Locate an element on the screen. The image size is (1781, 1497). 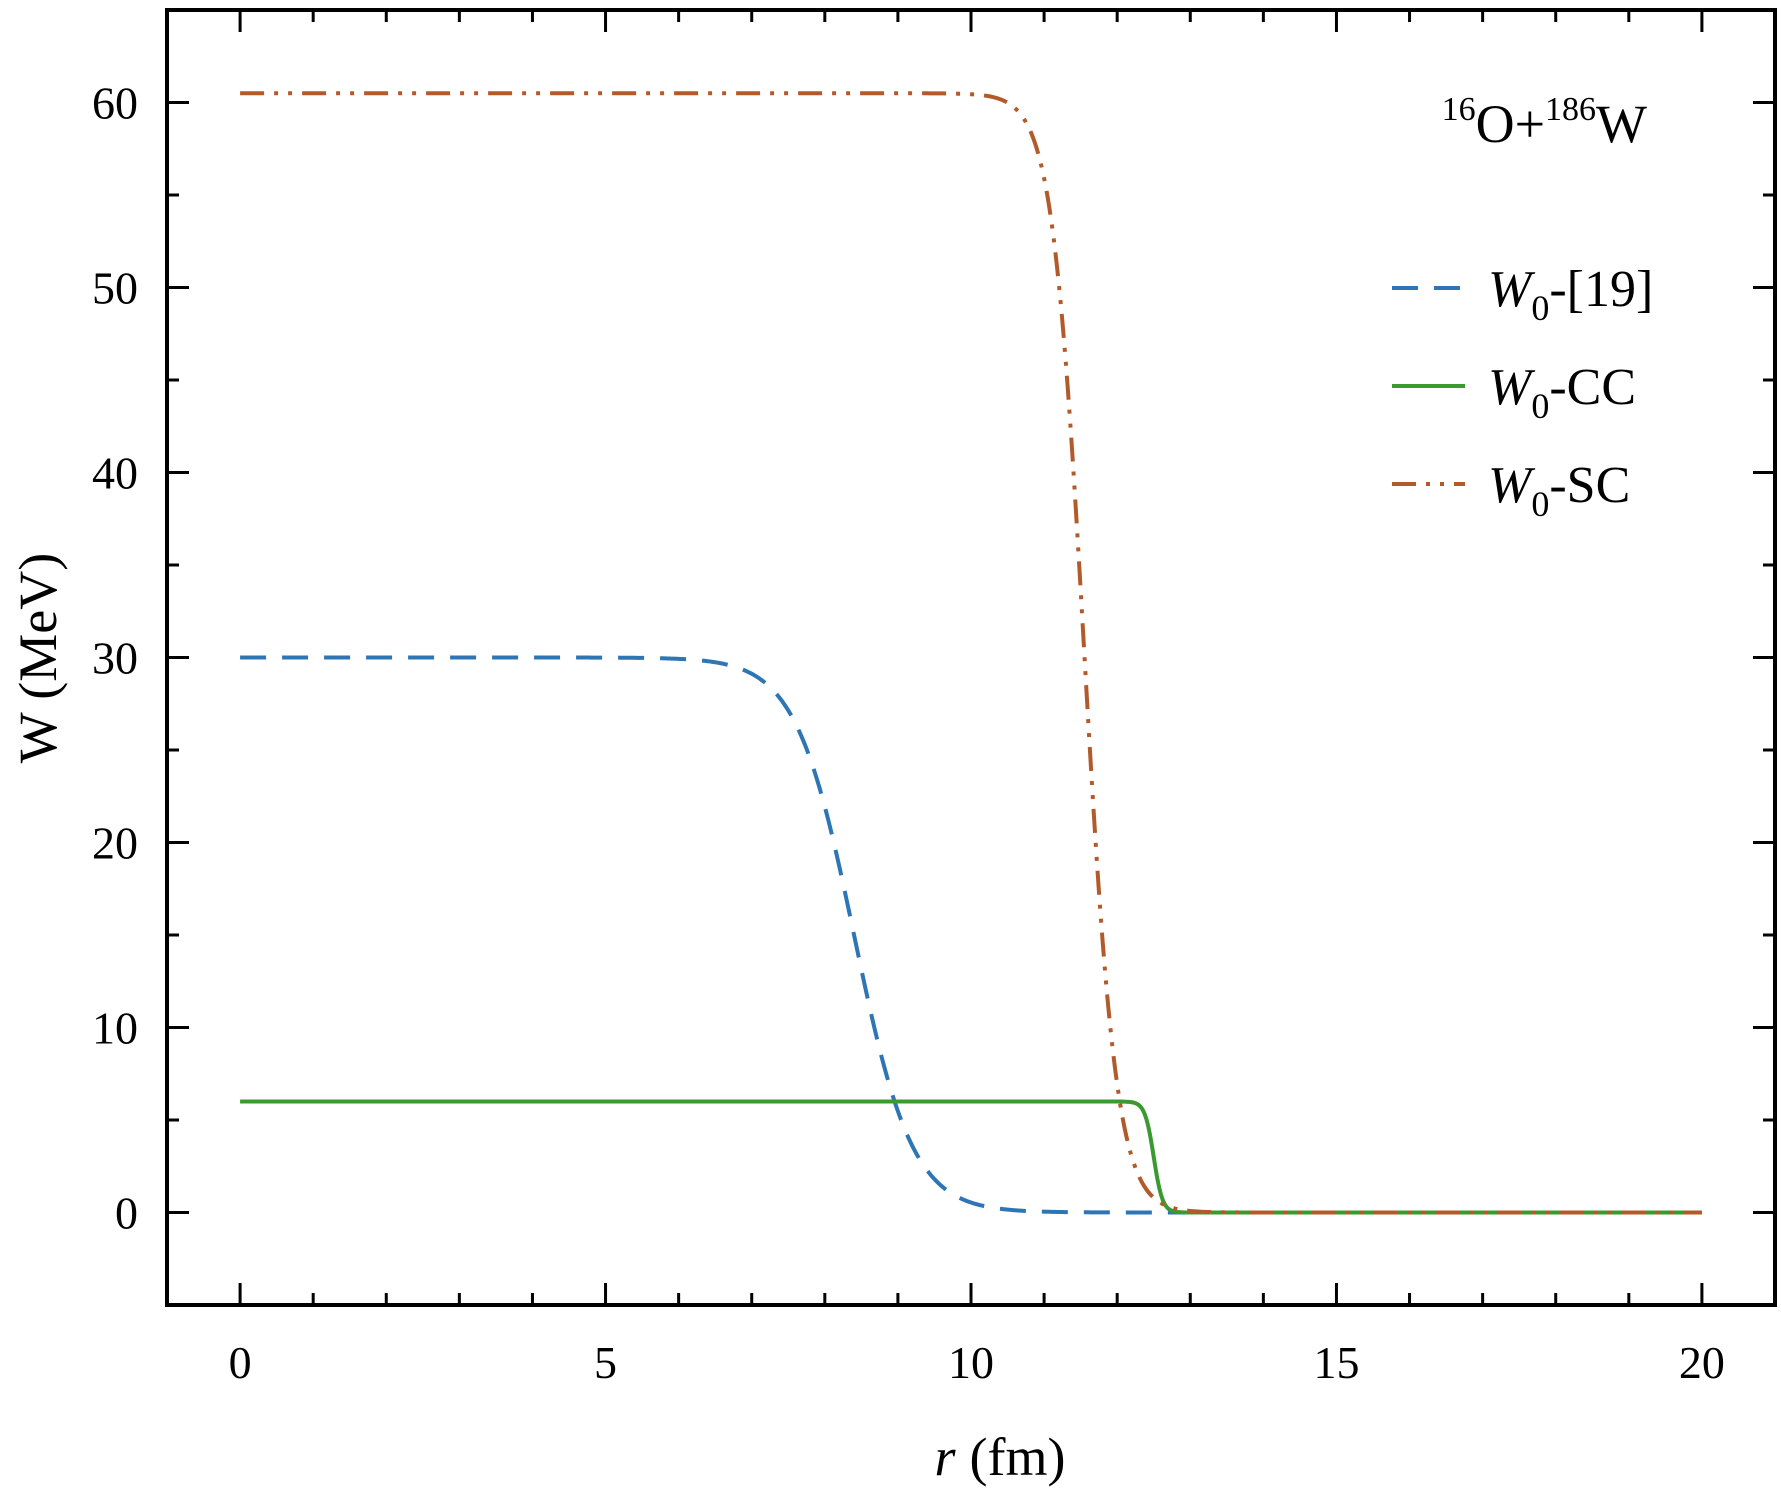
y-tick-label: 50 is located at coordinates (115, 288).